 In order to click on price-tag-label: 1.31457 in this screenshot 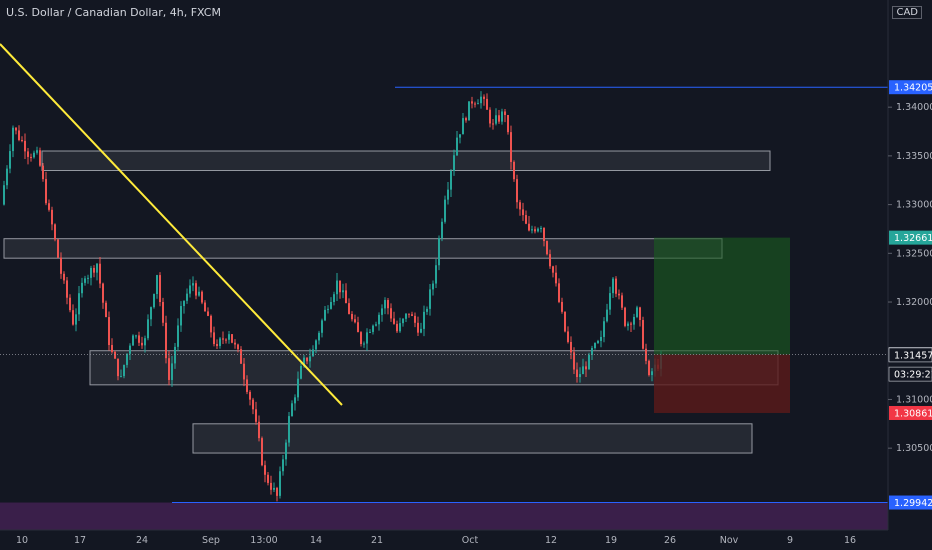, I will do `click(913, 355)`.